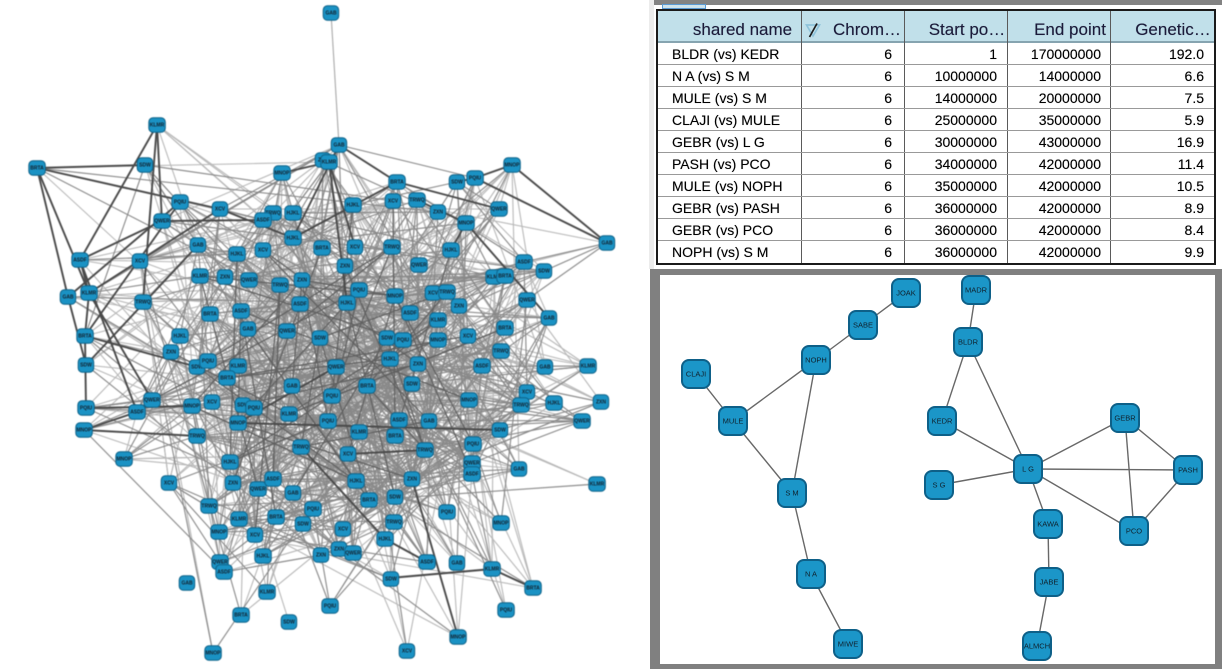  I want to click on svg-text: JOAK, so click(906, 293).